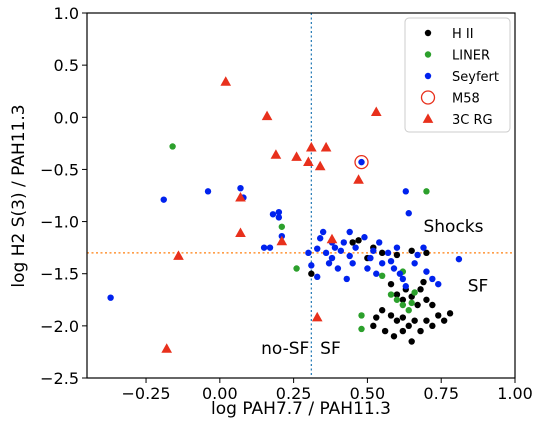 This screenshot has height=426, width=541. What do you see at coordinates (515, 393) in the screenshot?
I see `x-tick-label: 1.00` at bounding box center [515, 393].